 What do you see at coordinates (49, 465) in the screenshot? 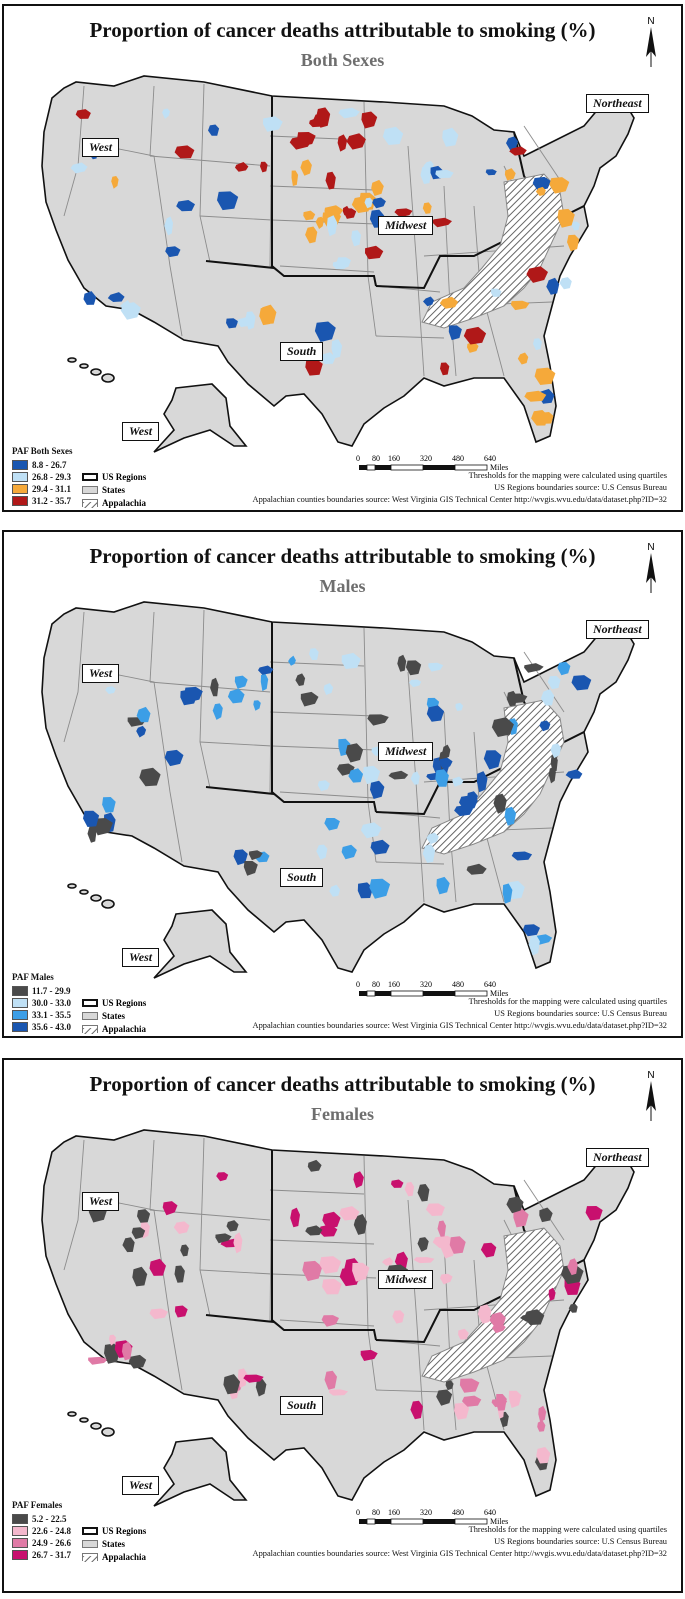
I see `legend-class-label: 8.8 - 26.7` at bounding box center [49, 465].